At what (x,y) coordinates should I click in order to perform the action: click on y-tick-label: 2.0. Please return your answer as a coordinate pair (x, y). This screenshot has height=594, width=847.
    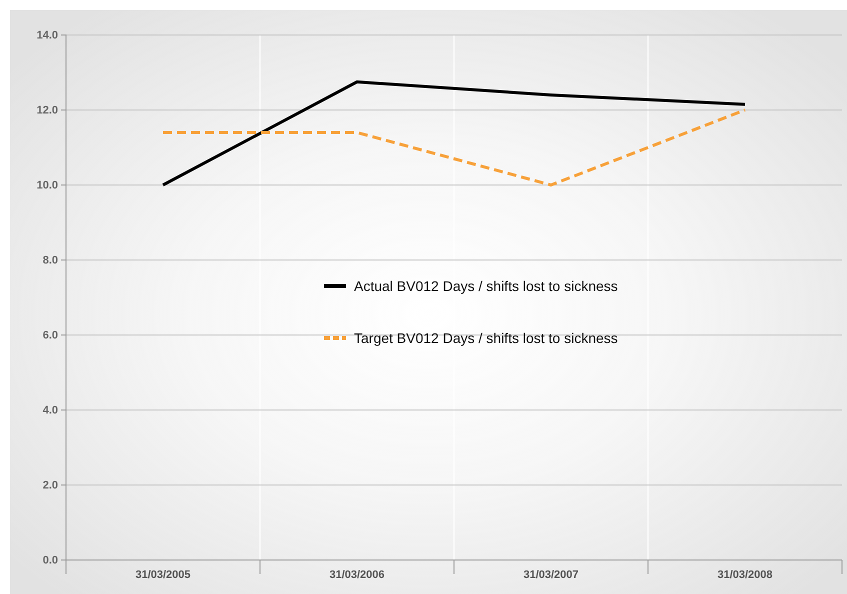
    Looking at the image, I should click on (50, 486).